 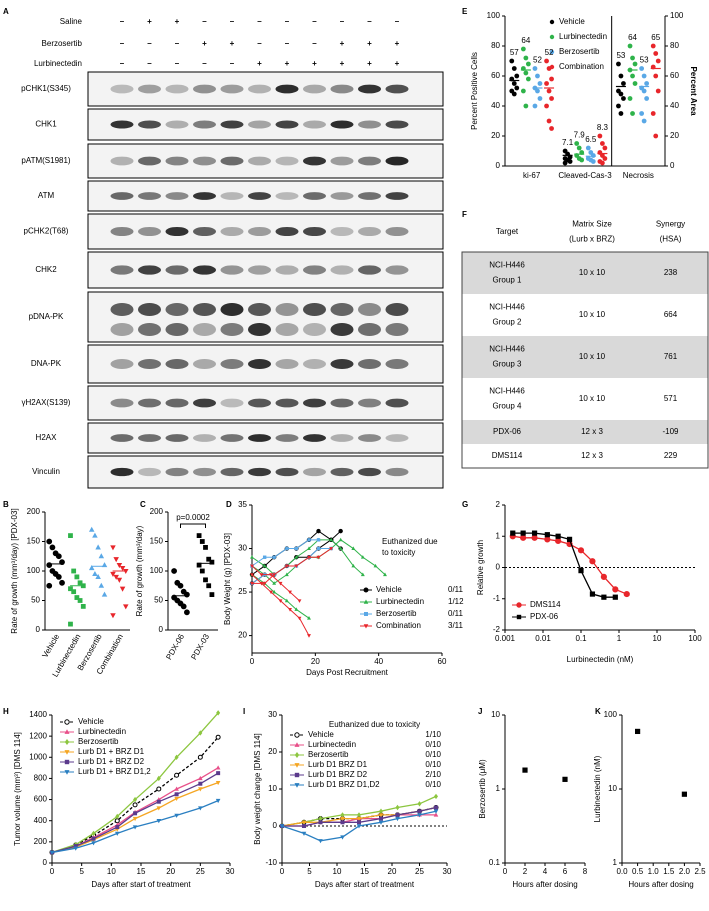 I want to click on y-tick-label: -10, so click(x=271, y=862).